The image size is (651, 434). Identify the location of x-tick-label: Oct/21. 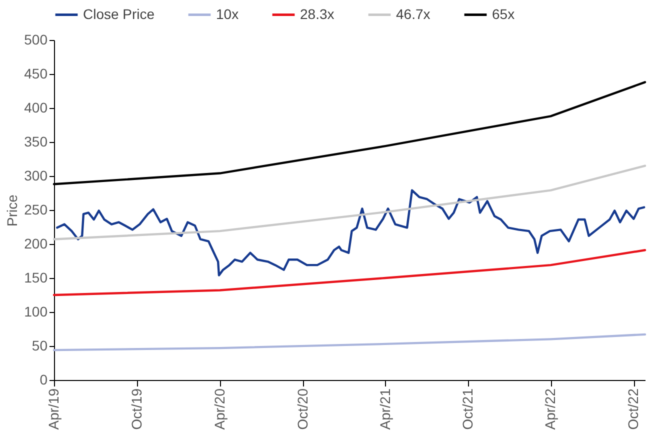
(468, 409).